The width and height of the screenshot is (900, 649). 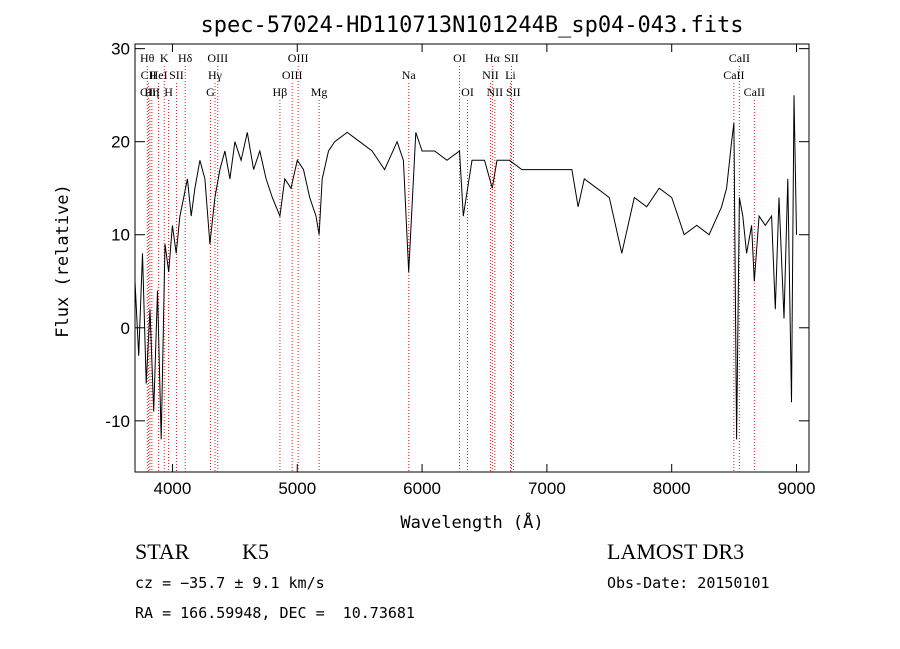 I want to click on y-tick-label: 10, so click(x=120, y=235).